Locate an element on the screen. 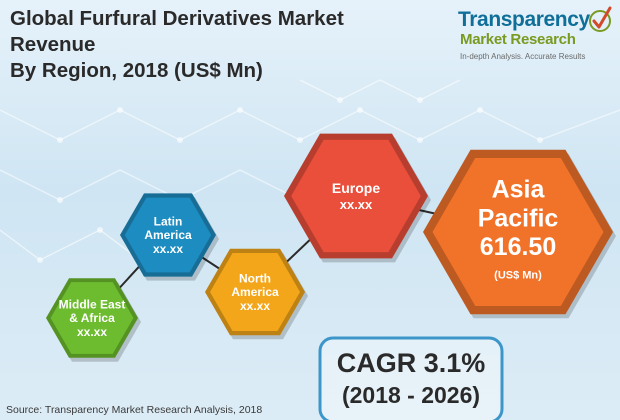  region-label: Middle East is located at coordinates (92, 304).